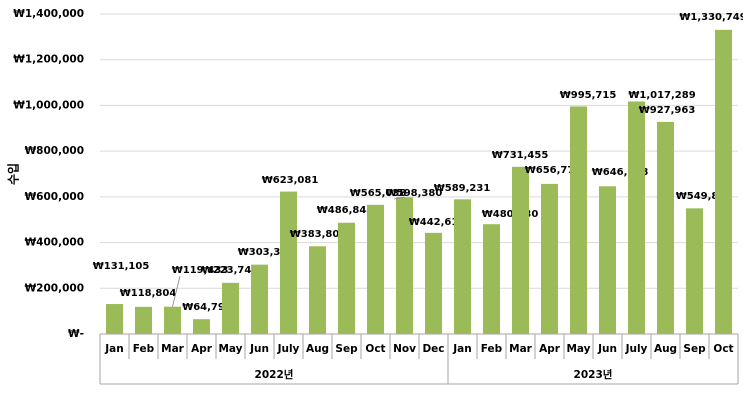 This screenshot has height=414, width=743. What do you see at coordinates (54, 288) in the screenshot?
I see `y-tick-label: ₩200,000` at bounding box center [54, 288].